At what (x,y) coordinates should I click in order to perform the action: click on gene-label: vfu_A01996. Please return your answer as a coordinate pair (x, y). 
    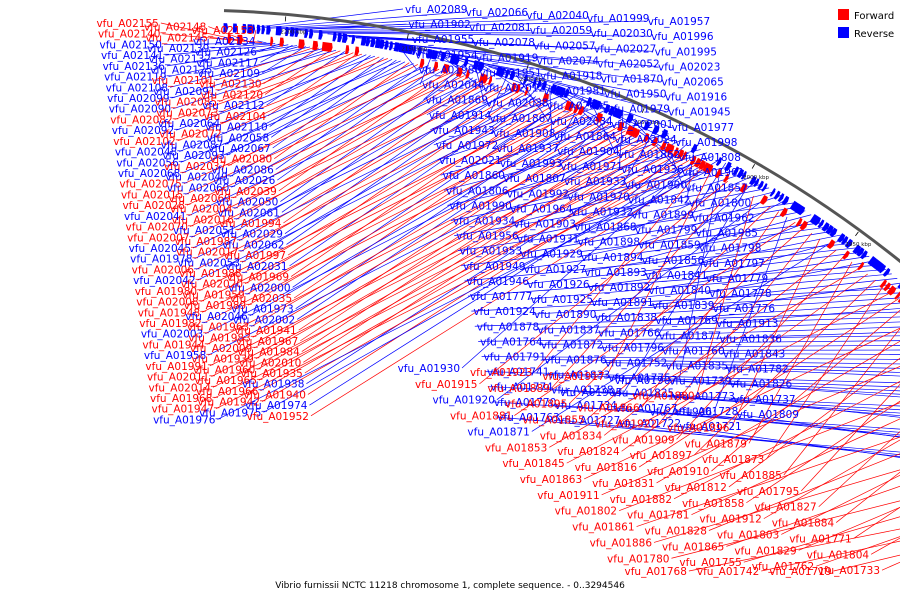
    Looking at the image, I should click on (682, 37).